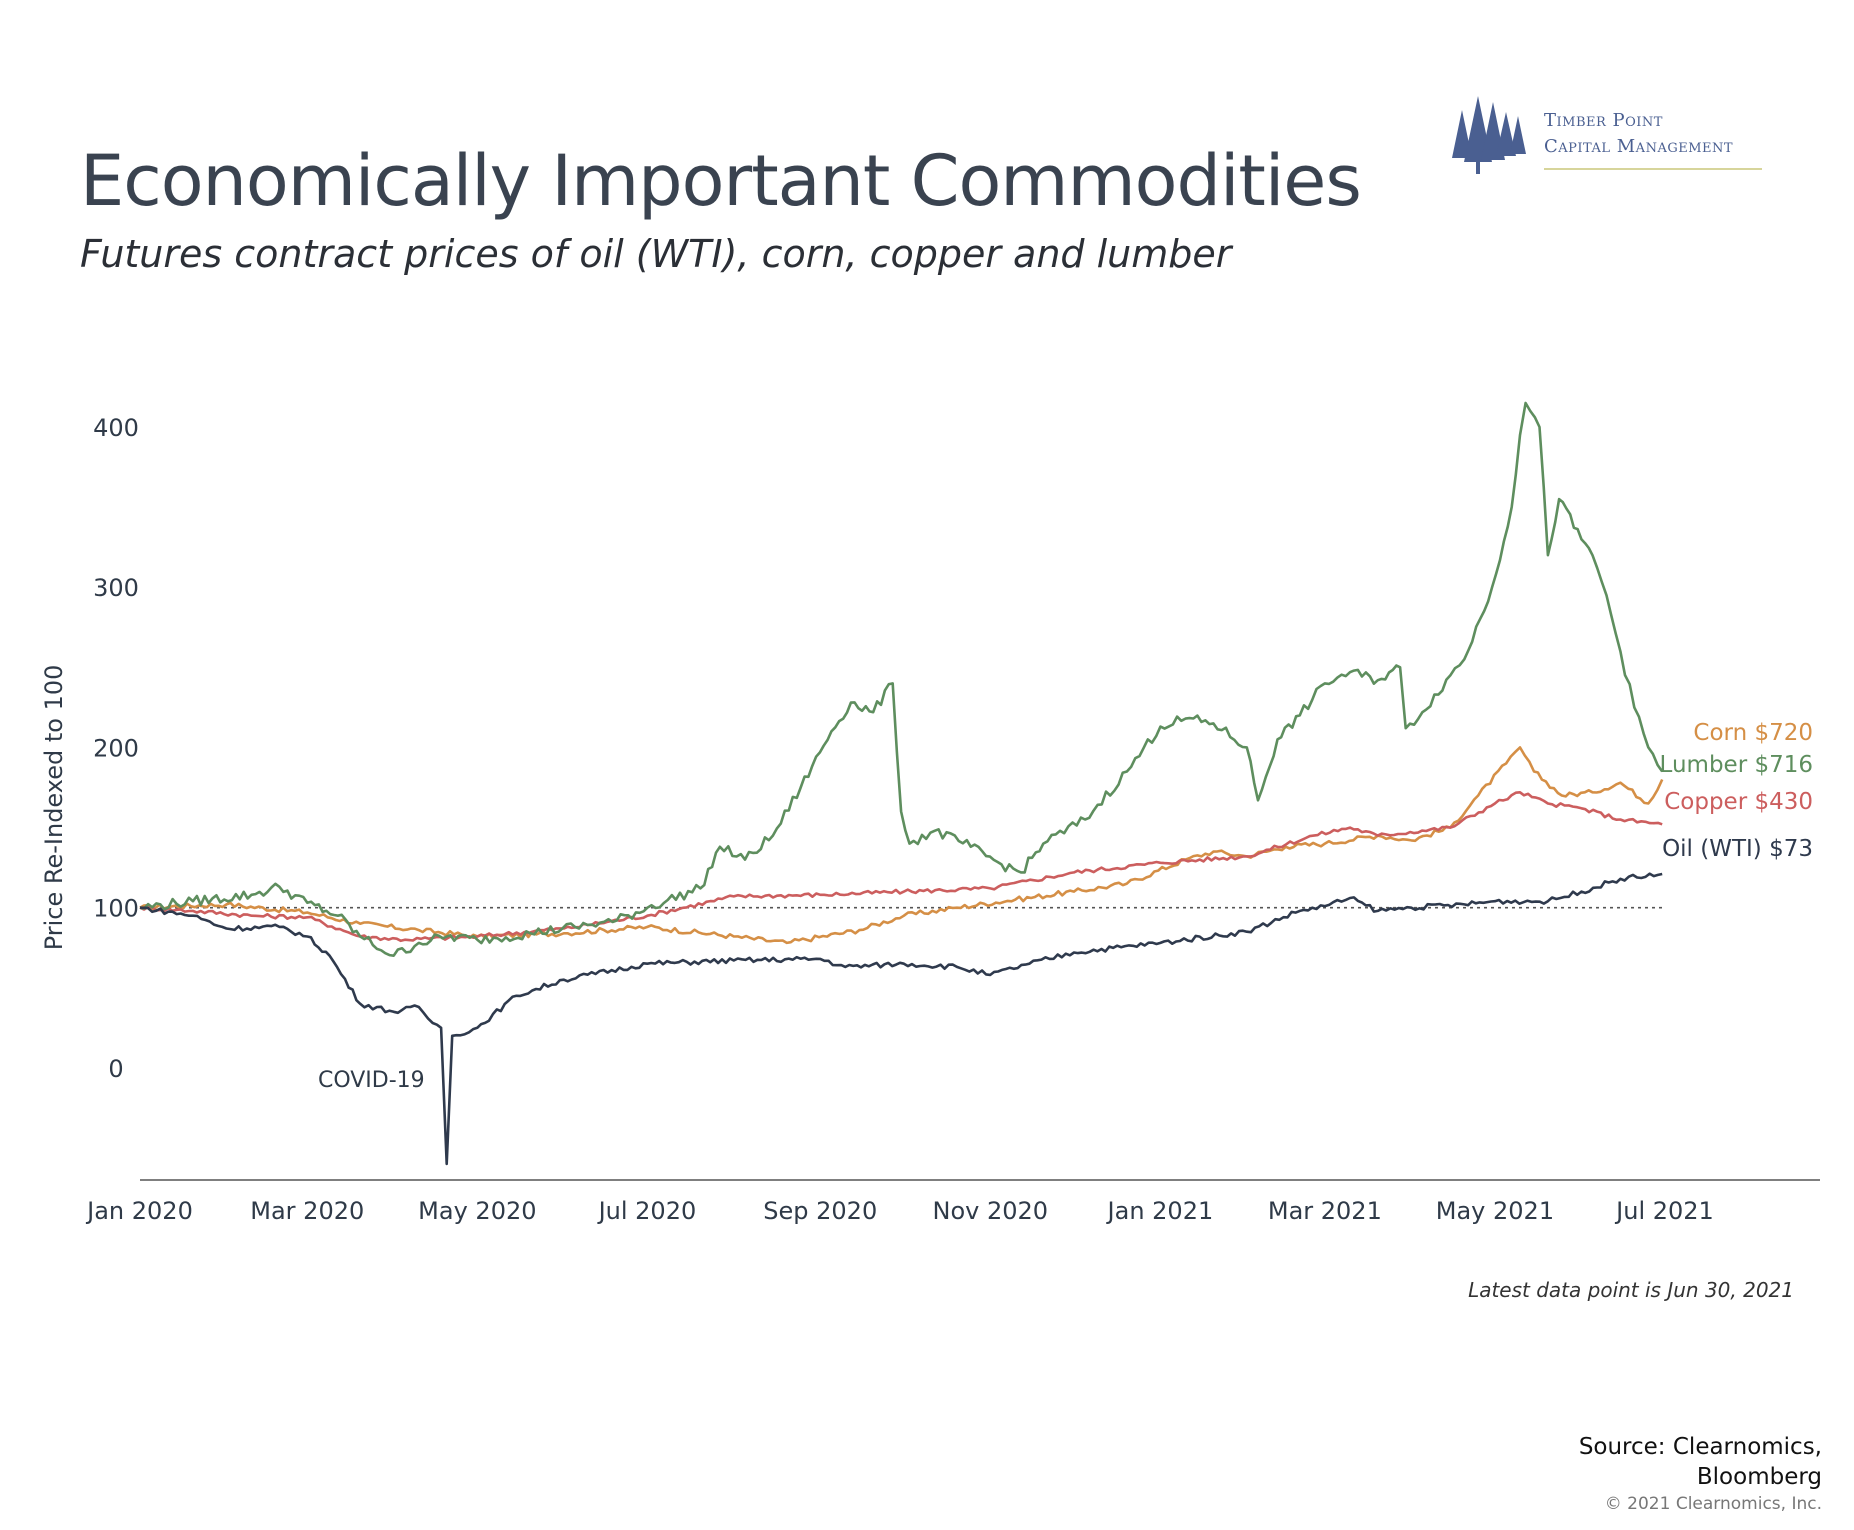 Image resolution: width=1854 pixels, height=1530 pixels. I want to click on logo-text: Timber Point Capital Management, so click(1638, 134).